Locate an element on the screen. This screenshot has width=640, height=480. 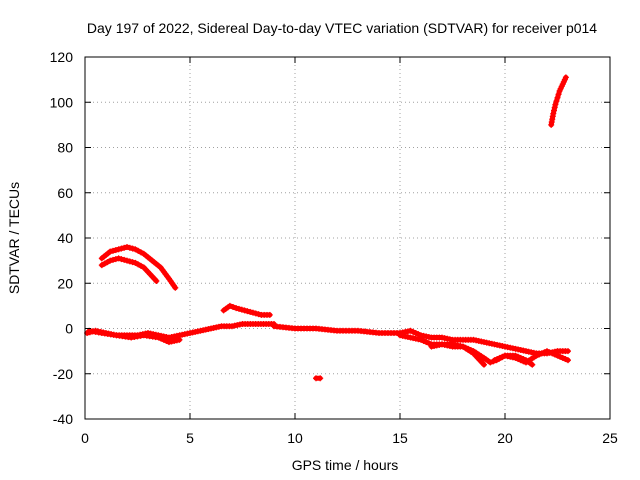
y-tick-label: 60 is located at coordinates (65, 193).